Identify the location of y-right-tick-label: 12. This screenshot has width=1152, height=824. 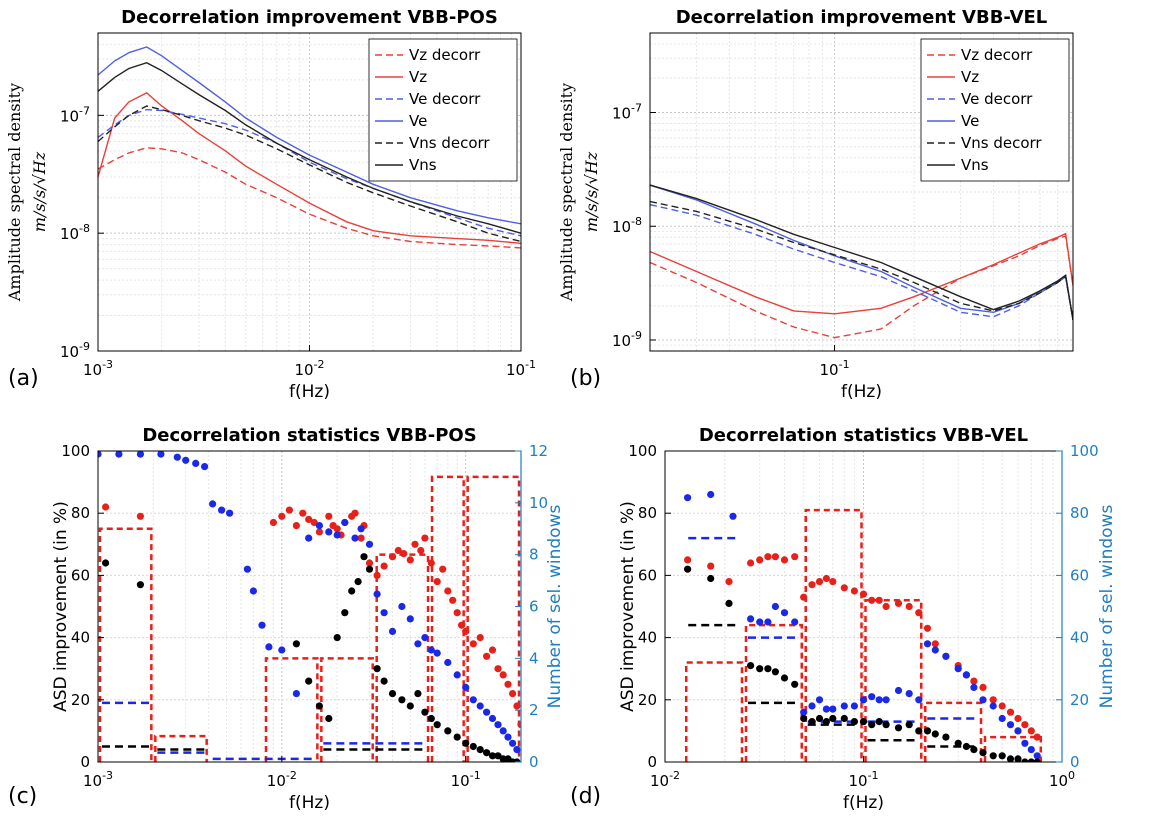
(538, 451).